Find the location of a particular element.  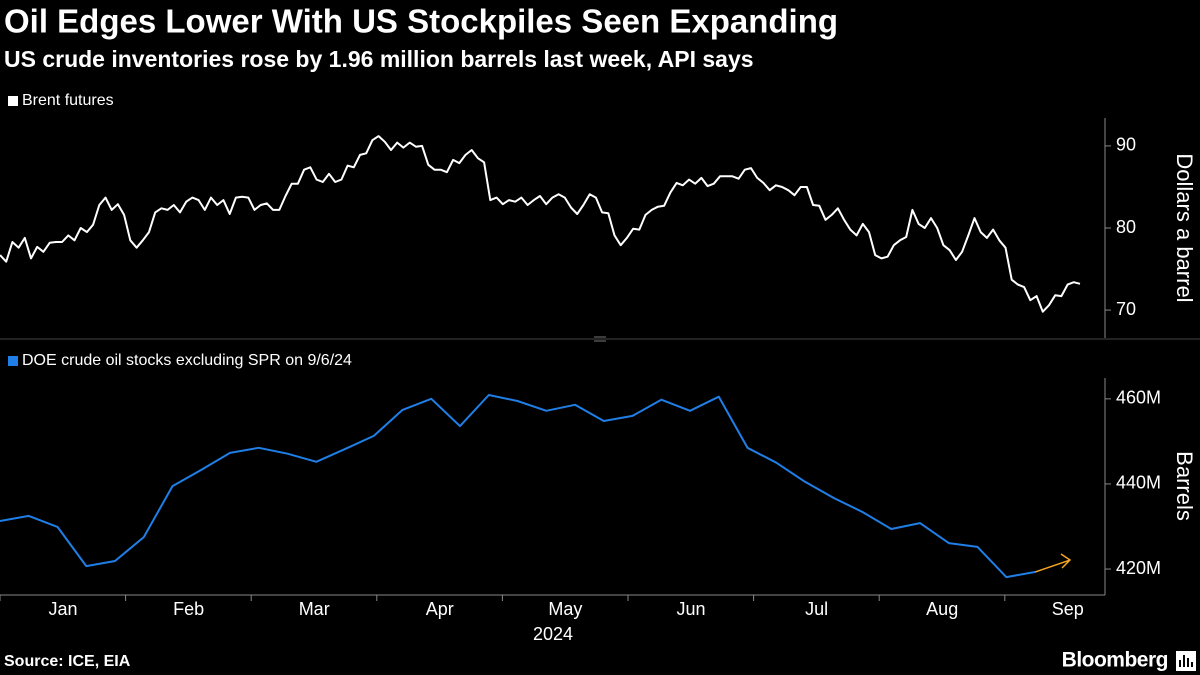

x-tick-label: Mar is located at coordinates (314, 609).